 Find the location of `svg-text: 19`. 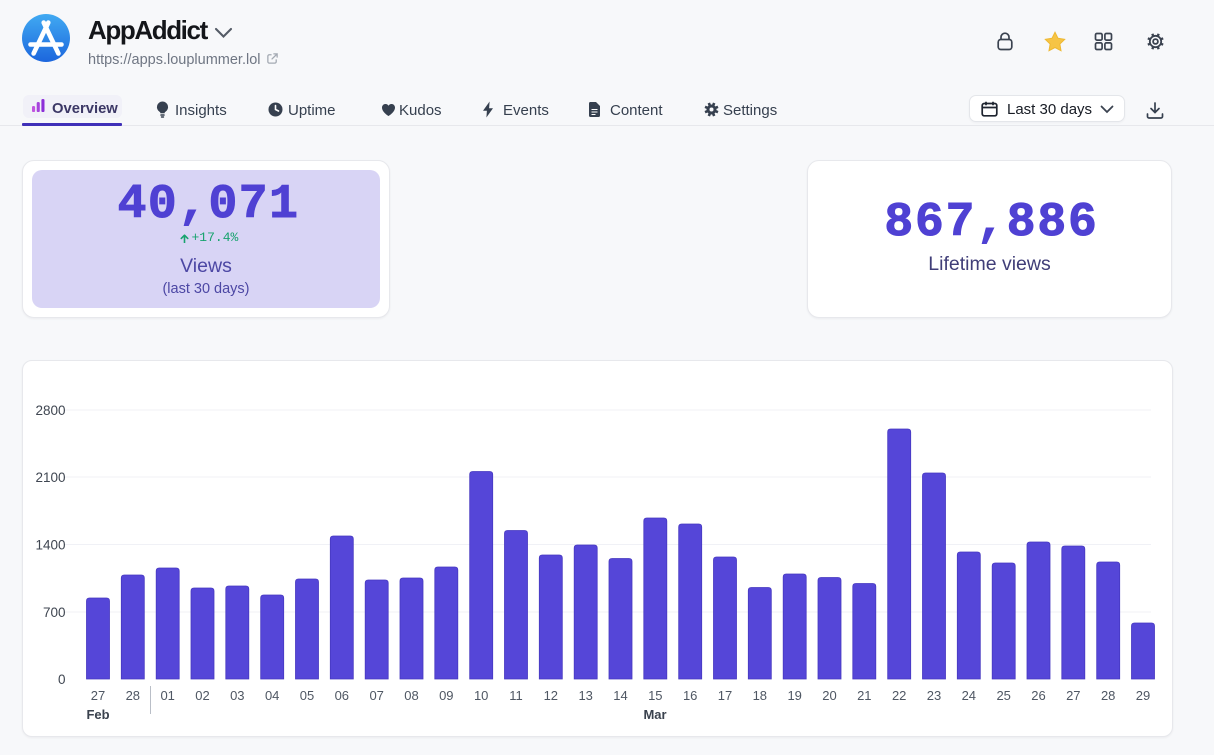

svg-text: 19 is located at coordinates (794, 695).